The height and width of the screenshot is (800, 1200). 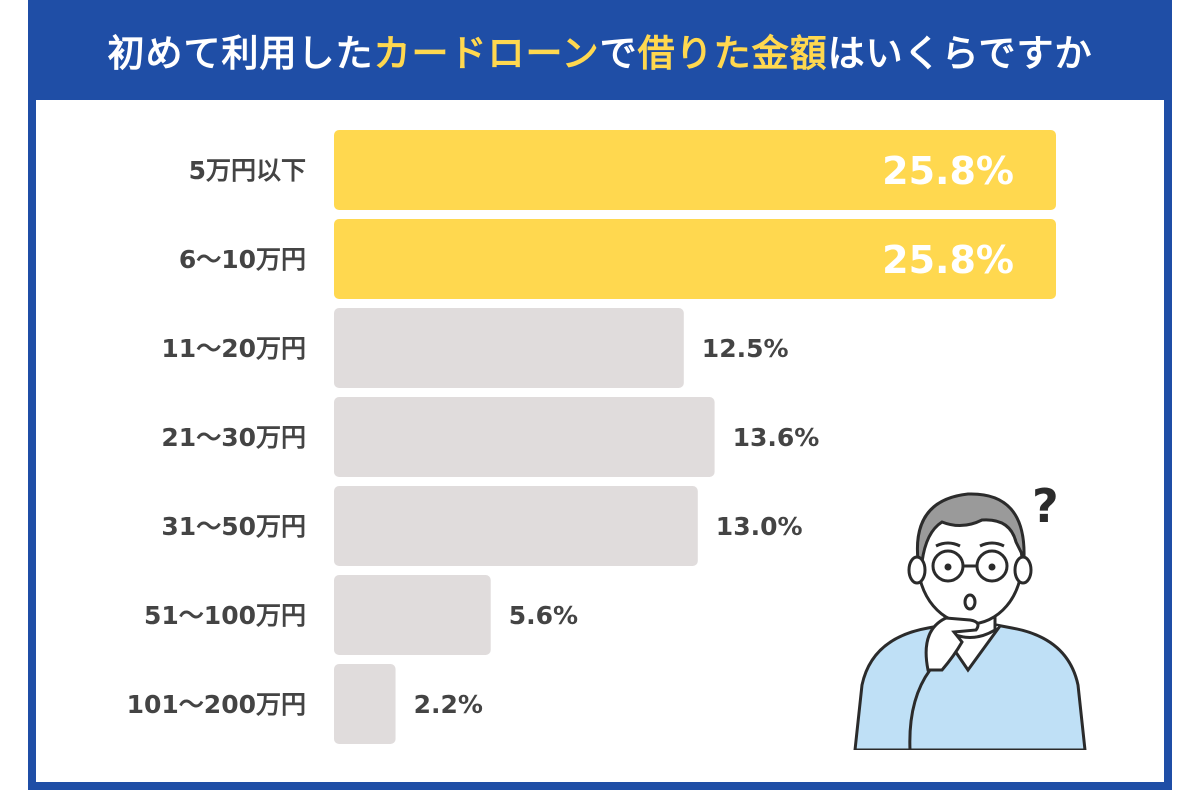 I want to click on category-label-6: 101〜200万円, so click(x=216, y=704).